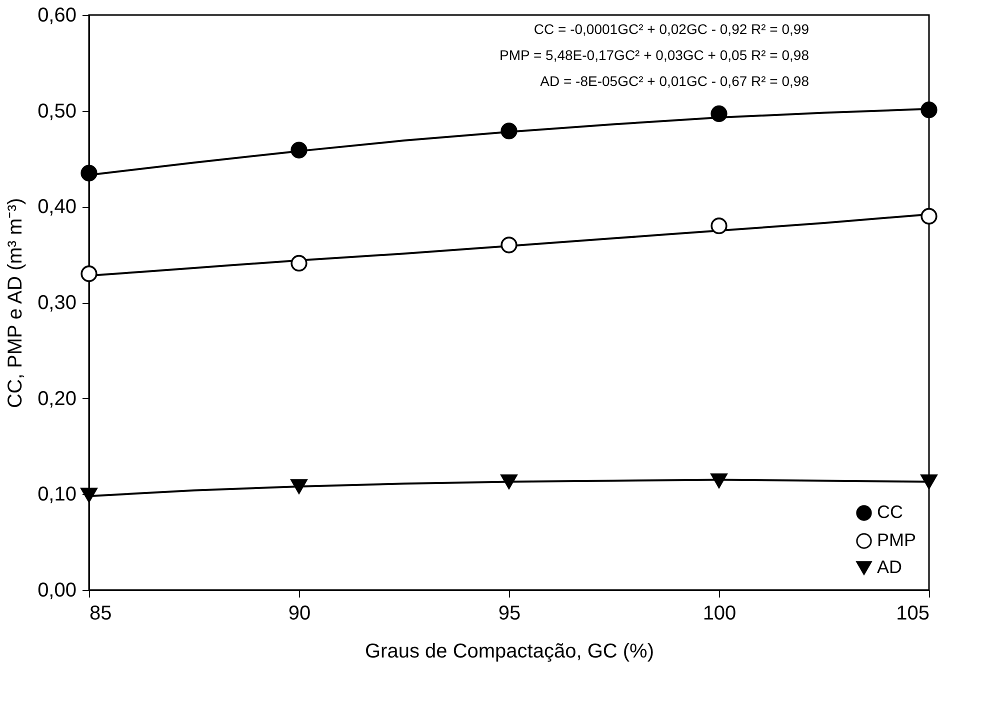  I want to click on y-tick-label: 0,20, so click(57, 399).